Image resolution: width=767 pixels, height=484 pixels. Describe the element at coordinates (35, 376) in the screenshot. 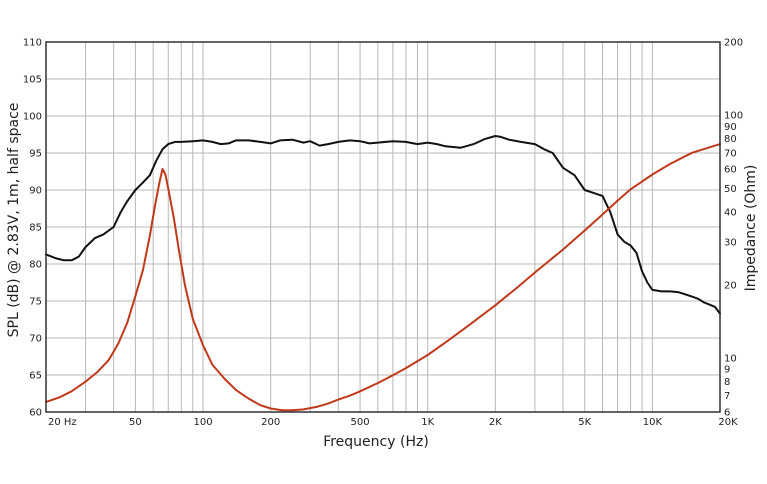

I see `y-tick-label: 65` at that location.